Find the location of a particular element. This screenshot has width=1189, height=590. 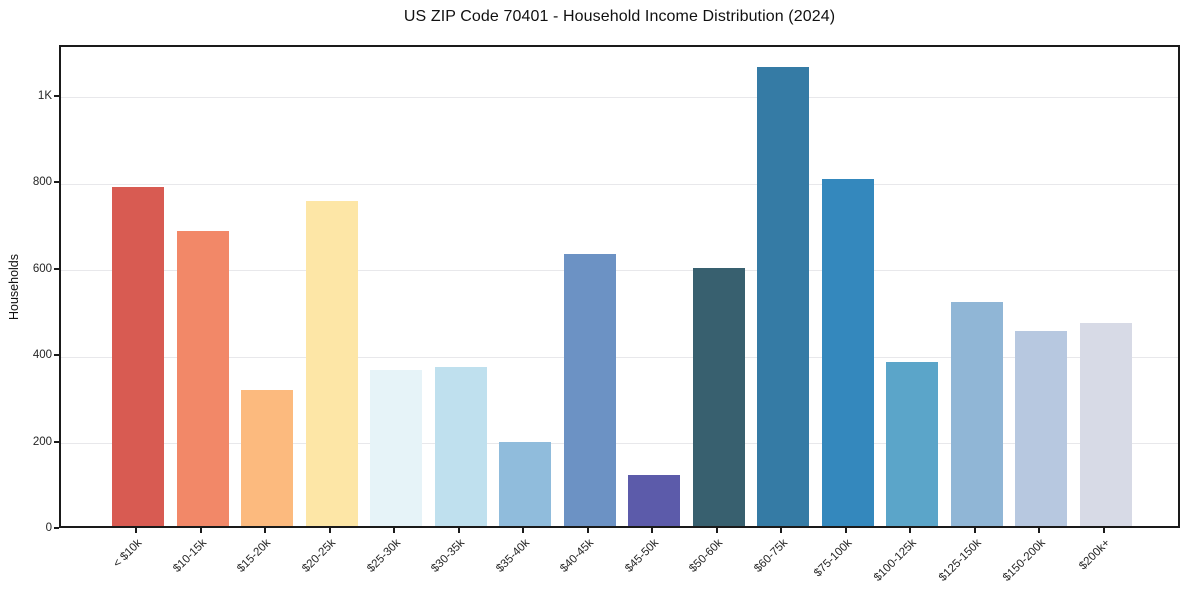

y-axis-title: Households is located at coordinates (14, 287).